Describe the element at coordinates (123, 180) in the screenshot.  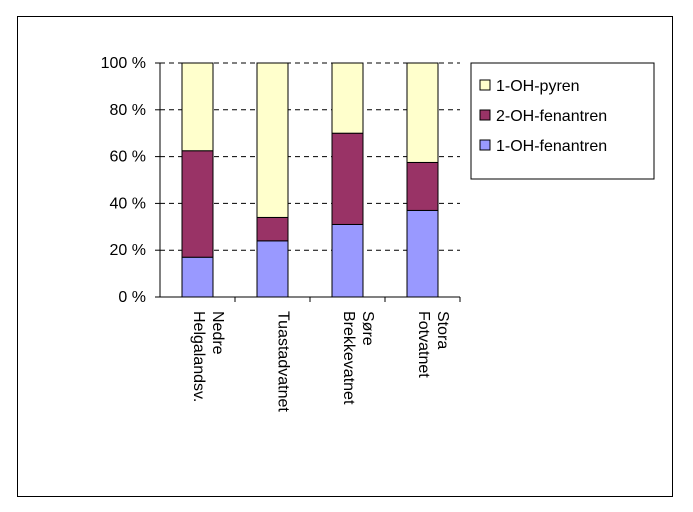
I see `y-tick-labels: 0 % 20 % 40 % 60 % 80 % 100 %` at that location.